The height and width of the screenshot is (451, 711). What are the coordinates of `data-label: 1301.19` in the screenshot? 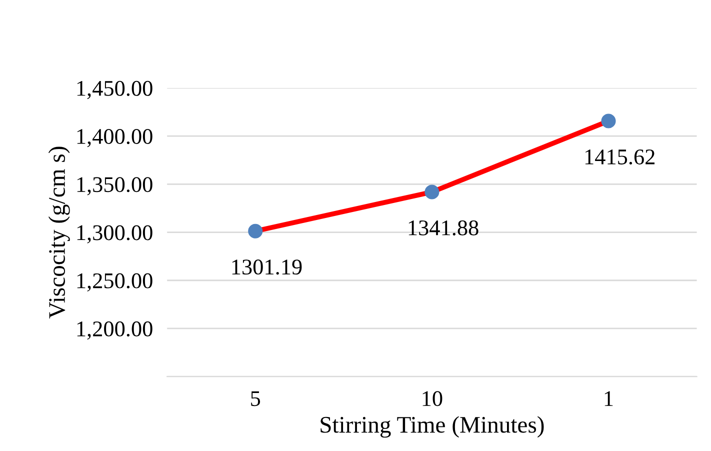 It's located at (267, 267).